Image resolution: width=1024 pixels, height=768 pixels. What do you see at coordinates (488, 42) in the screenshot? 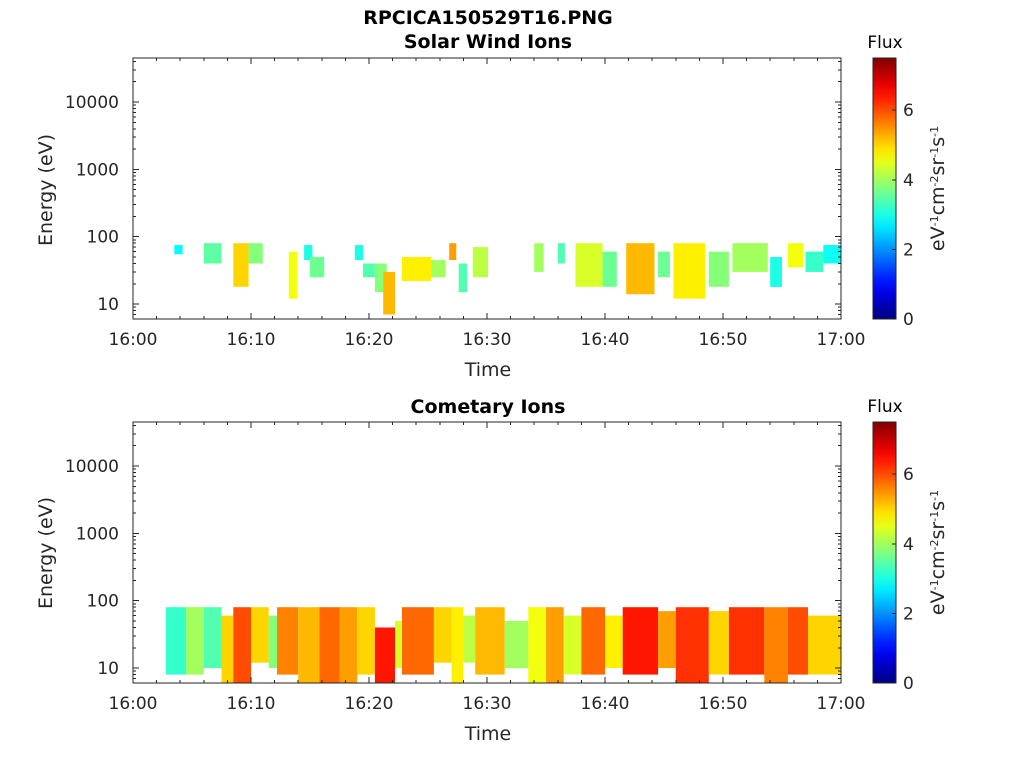
I see `panel-1-title: Solar Wind Ions` at bounding box center [488, 42].